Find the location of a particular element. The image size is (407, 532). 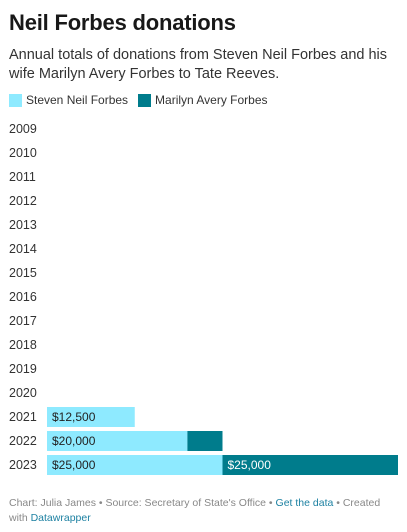

legend-item-marilyn: Marilyn Avery Forbes is located at coordinates (203, 100).